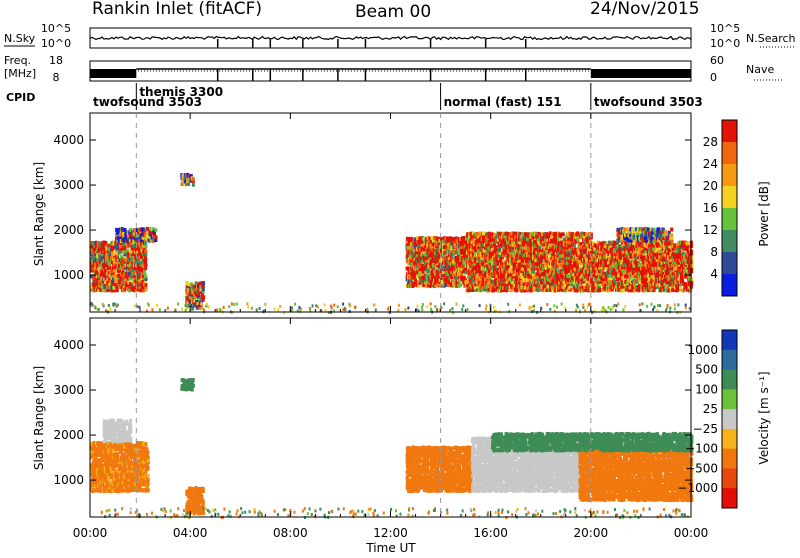 This screenshot has width=800, height=558. I want to click on nsky-line-series, so click(390, 38).